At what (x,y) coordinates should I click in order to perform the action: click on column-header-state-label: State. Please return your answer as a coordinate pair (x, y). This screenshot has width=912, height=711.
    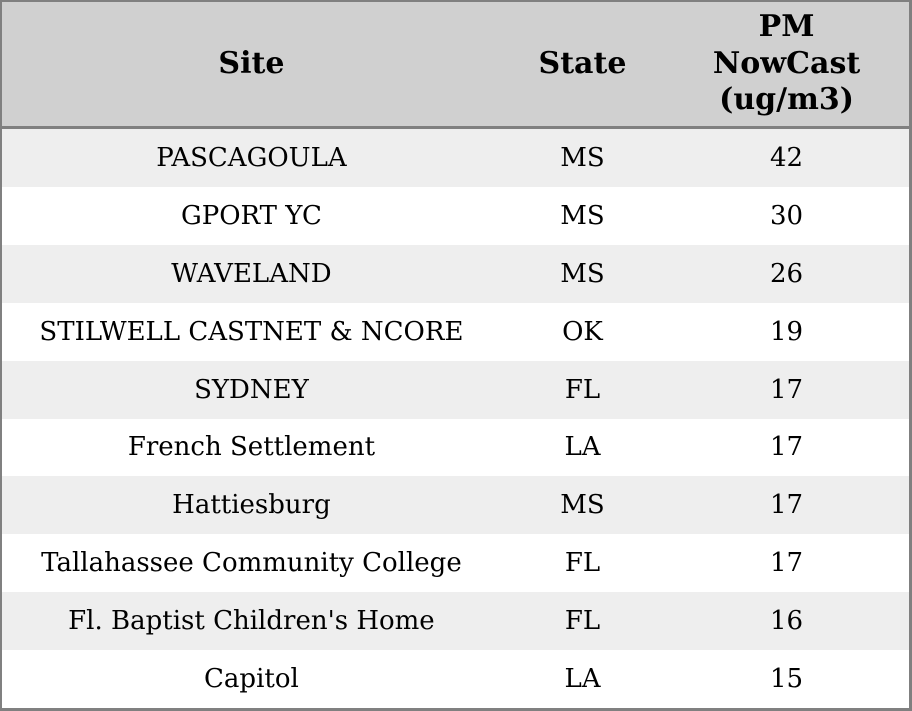
    Looking at the image, I should click on (582, 63).